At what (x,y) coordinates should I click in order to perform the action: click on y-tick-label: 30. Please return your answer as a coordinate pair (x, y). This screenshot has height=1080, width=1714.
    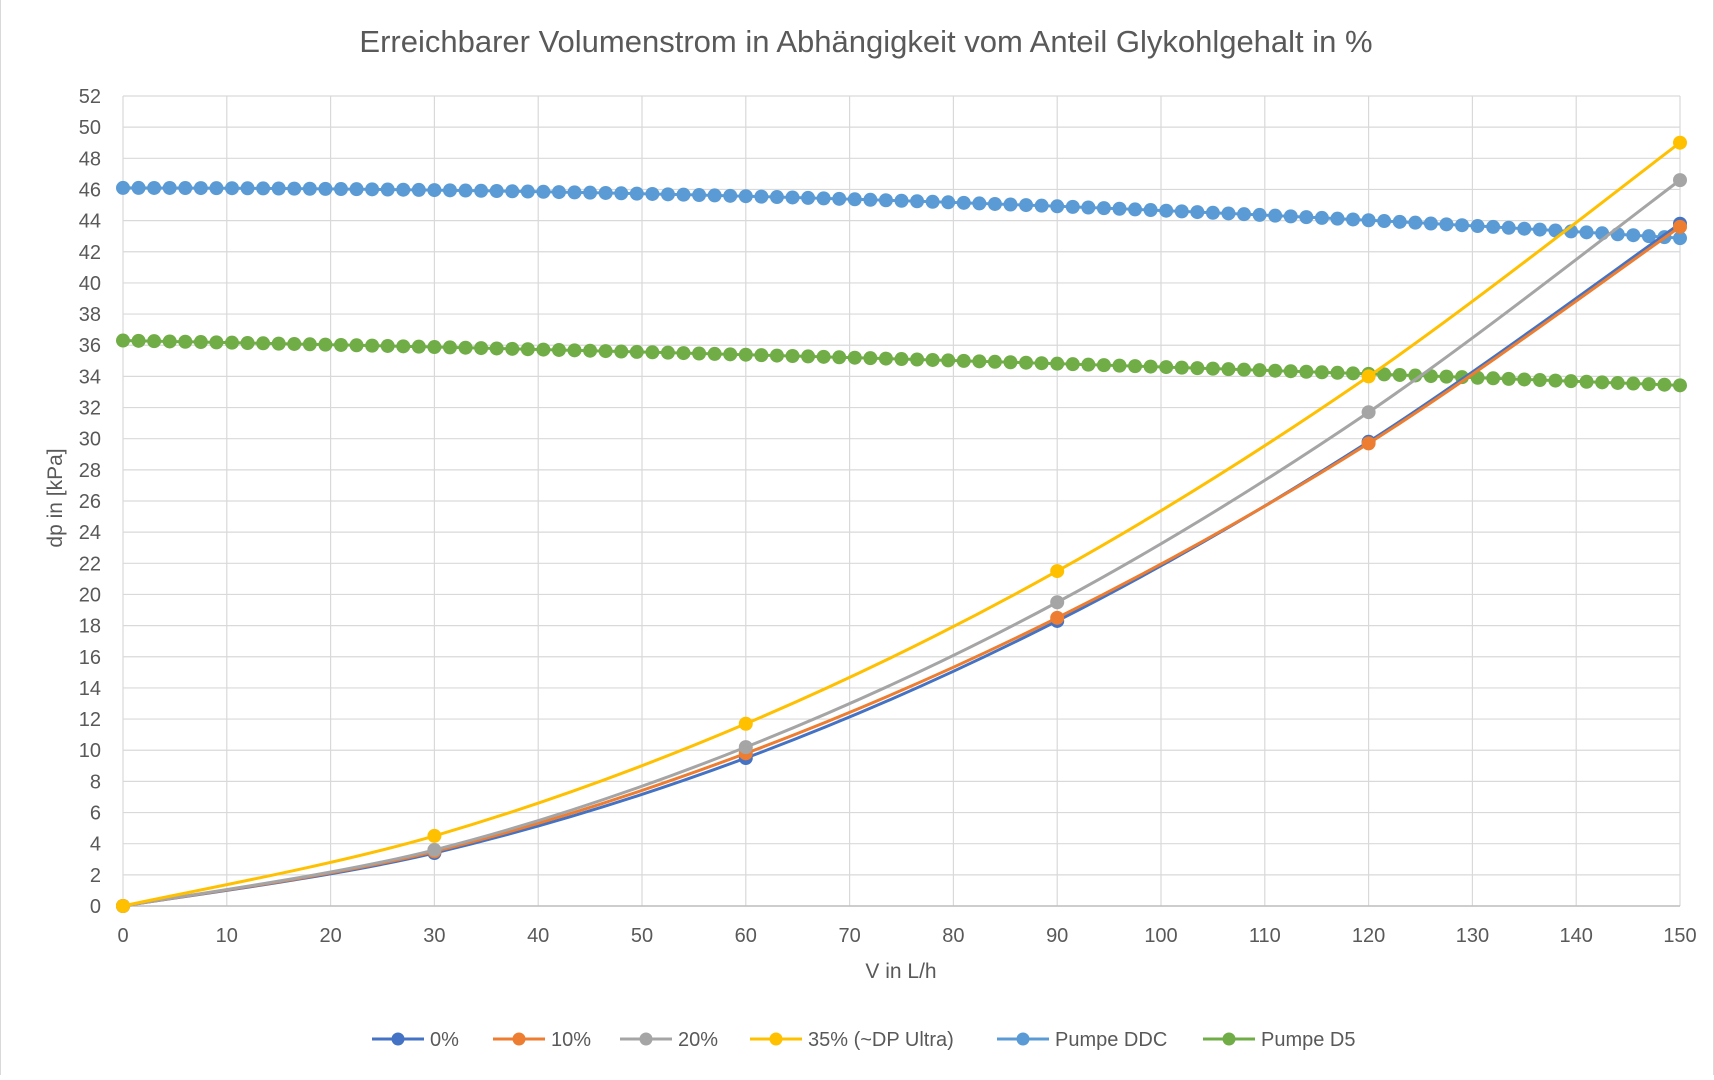
    Looking at the image, I should click on (90, 440).